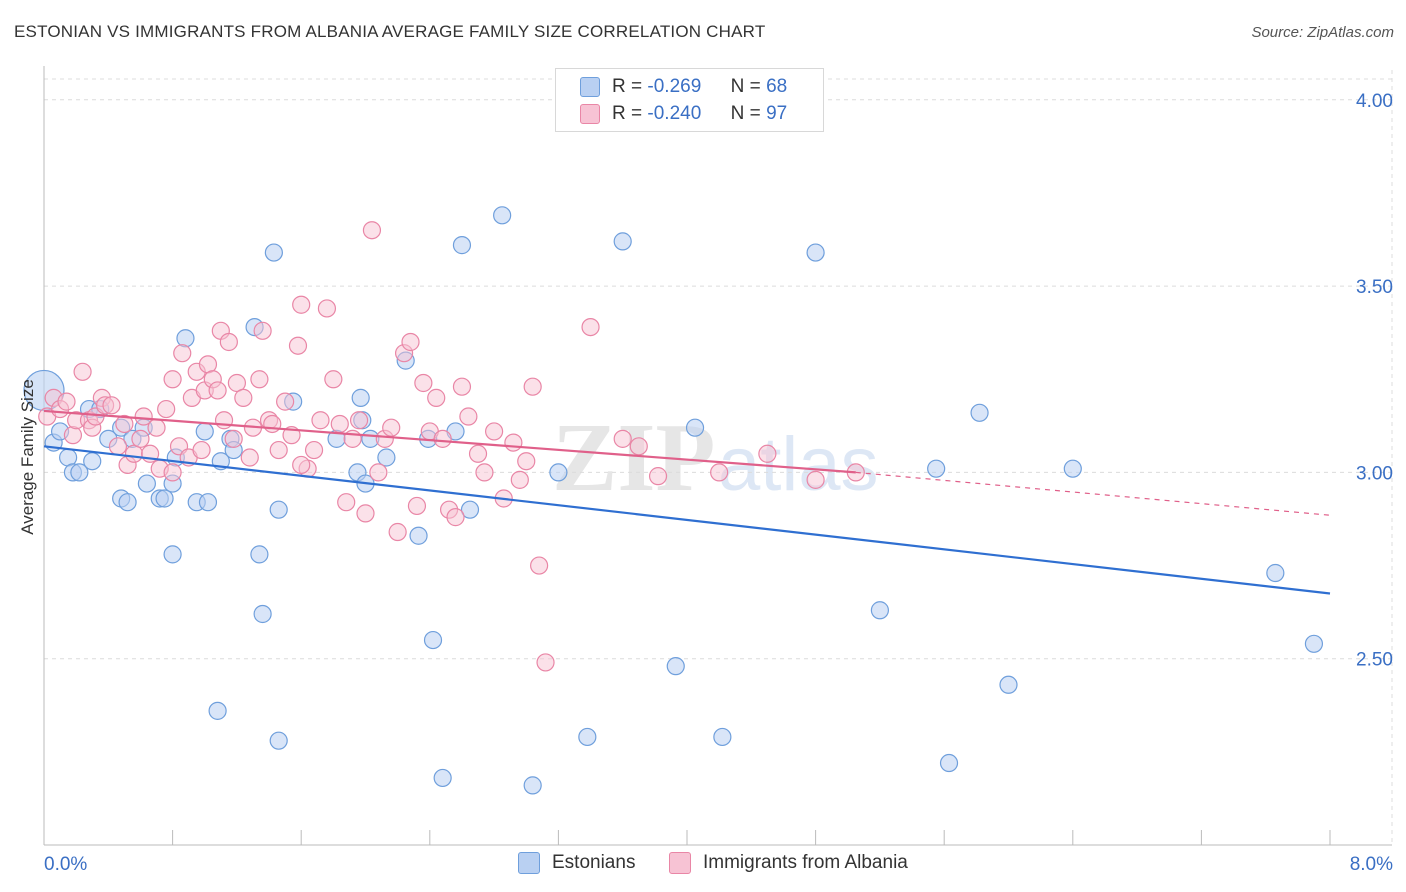  I want to click on stats-legend: R = -0.269 N = 68 R = -0.240 N = 97, so click(689, 100).